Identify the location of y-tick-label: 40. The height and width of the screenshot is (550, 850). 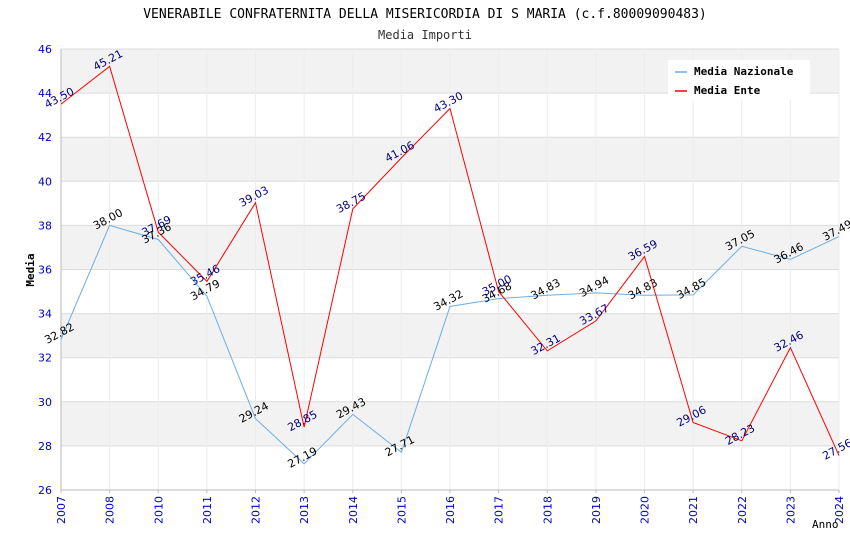
(45, 181).